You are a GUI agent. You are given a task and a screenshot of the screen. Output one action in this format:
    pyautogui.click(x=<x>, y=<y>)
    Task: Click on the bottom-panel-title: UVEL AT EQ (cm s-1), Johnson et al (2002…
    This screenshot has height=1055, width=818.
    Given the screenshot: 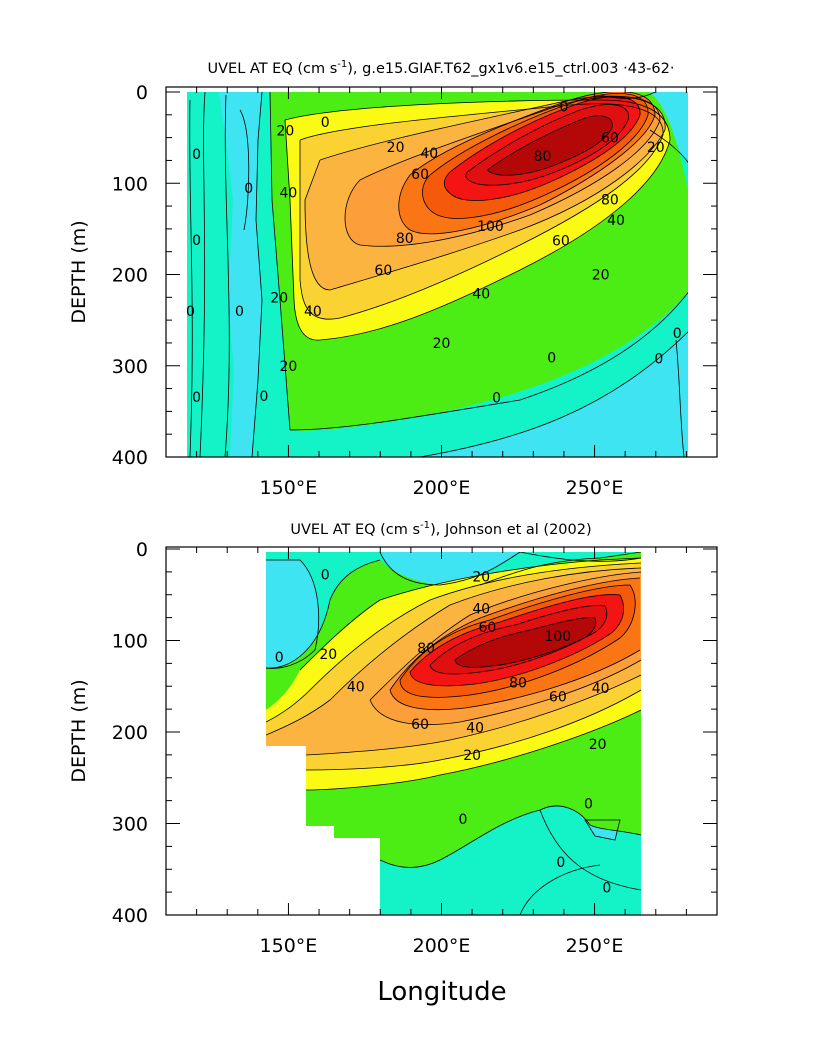 What is the action you would take?
    pyautogui.click(x=440, y=529)
    